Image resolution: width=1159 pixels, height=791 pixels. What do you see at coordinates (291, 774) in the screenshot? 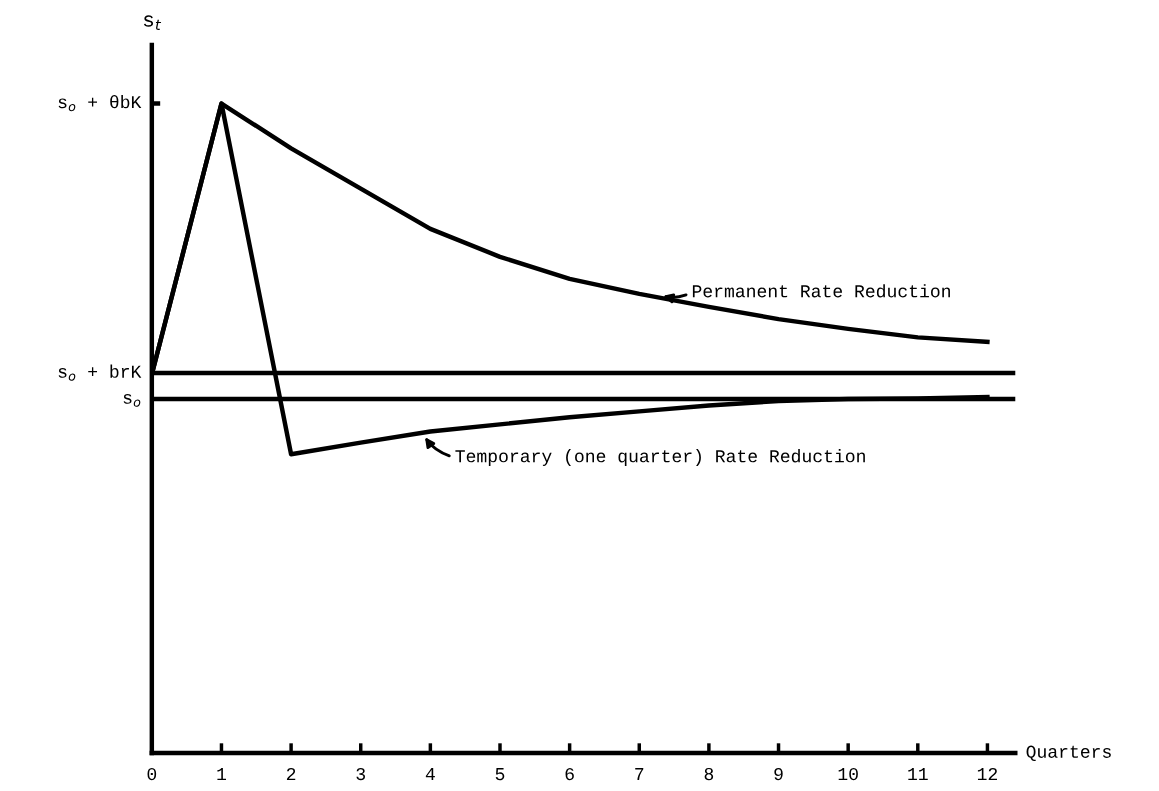
I see `x-tick-label: 2` at bounding box center [291, 774].